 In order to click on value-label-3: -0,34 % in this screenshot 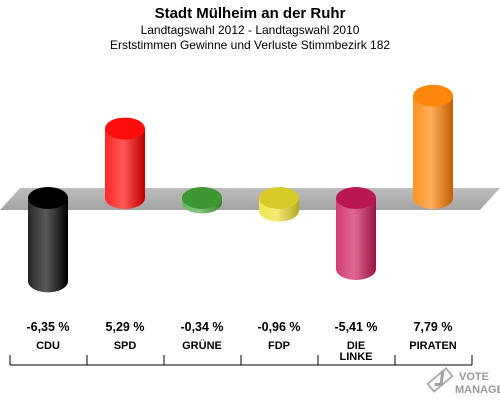, I will do `click(201, 327)`.